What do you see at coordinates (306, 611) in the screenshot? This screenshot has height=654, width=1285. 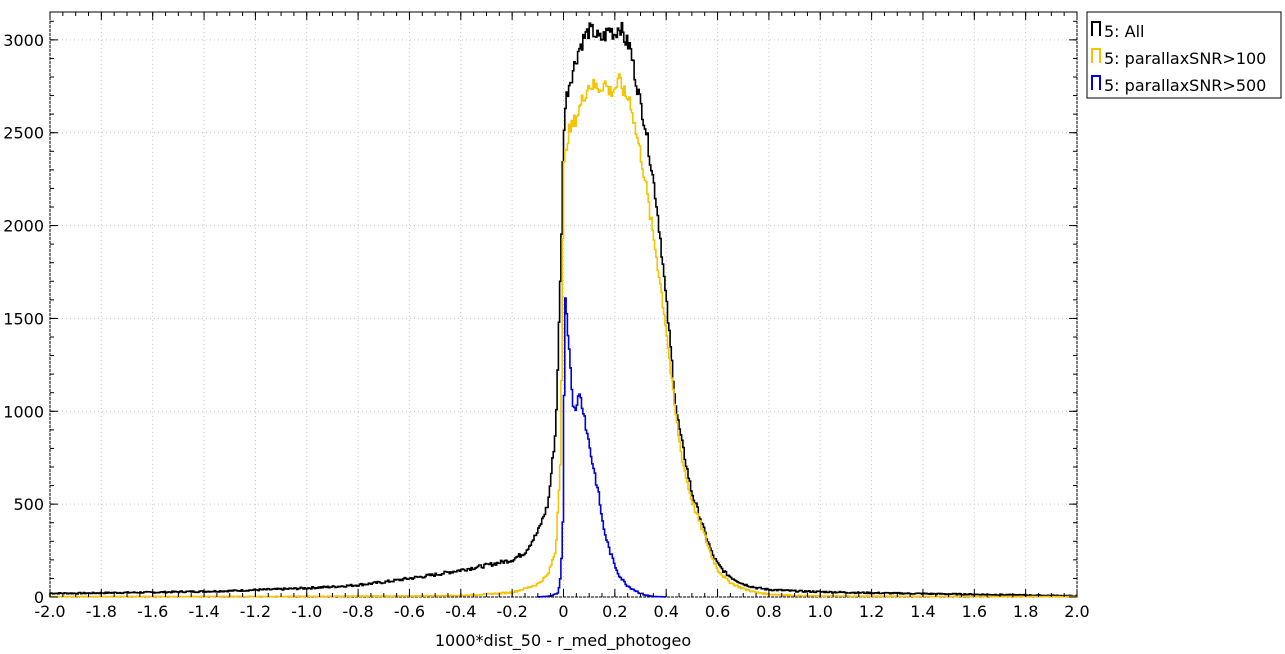 I see `x-tick-label: -1.0` at bounding box center [306, 611].